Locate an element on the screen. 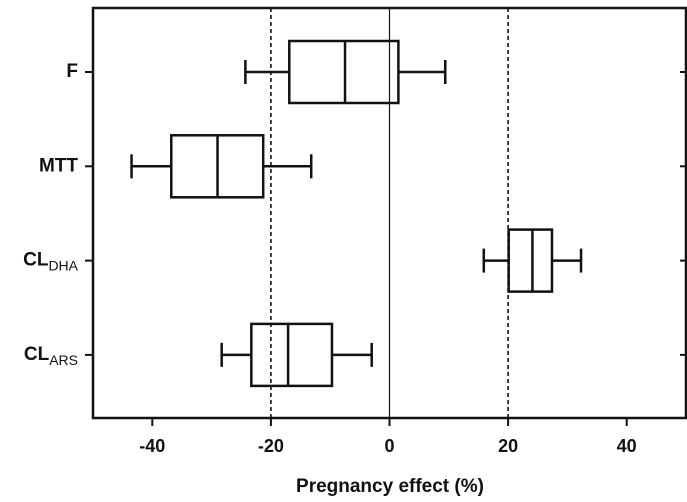  y-tick-label: MTT is located at coordinates (58, 165).